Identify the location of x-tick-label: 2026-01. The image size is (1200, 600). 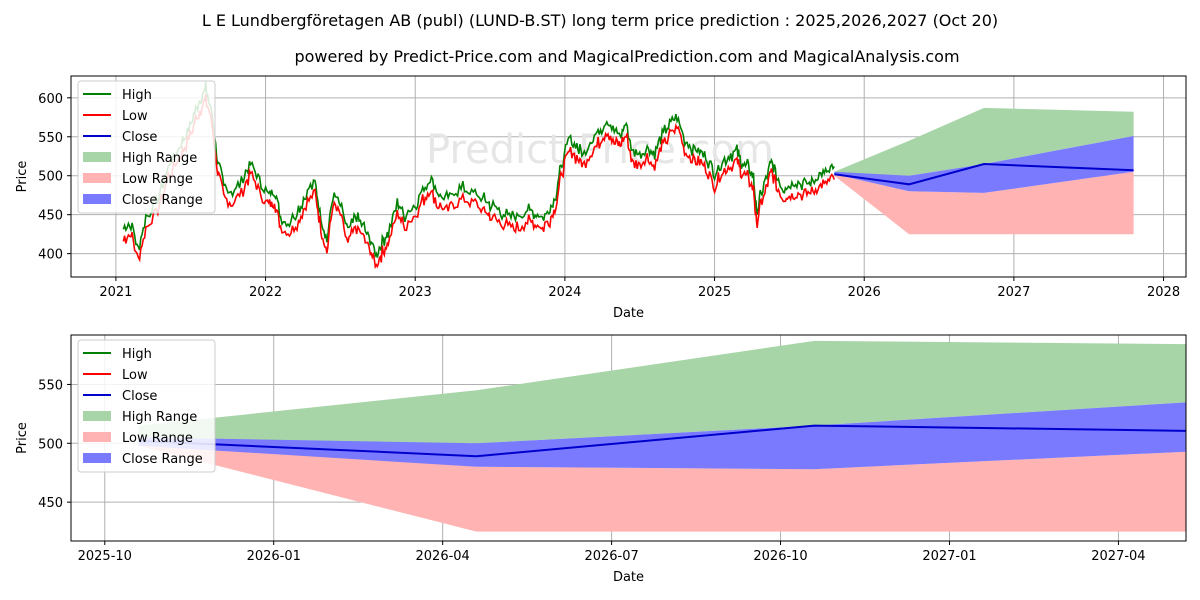
(274, 556).